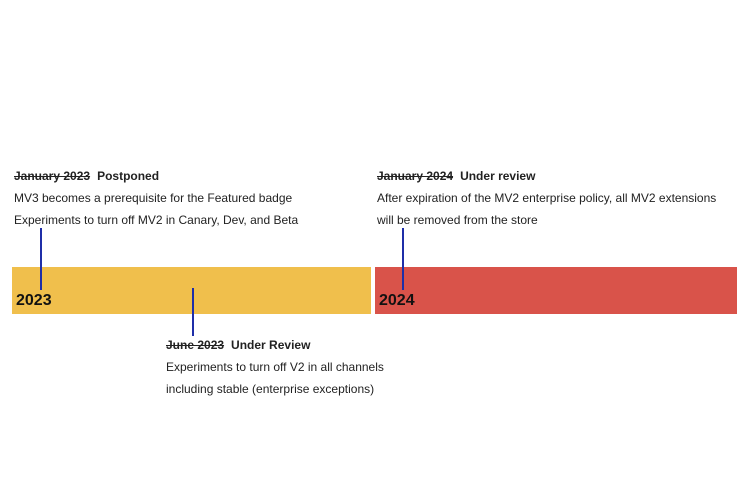 The height and width of the screenshot is (500, 750). I want to click on milestone-heading: June 2023 Under Review, so click(275, 345).